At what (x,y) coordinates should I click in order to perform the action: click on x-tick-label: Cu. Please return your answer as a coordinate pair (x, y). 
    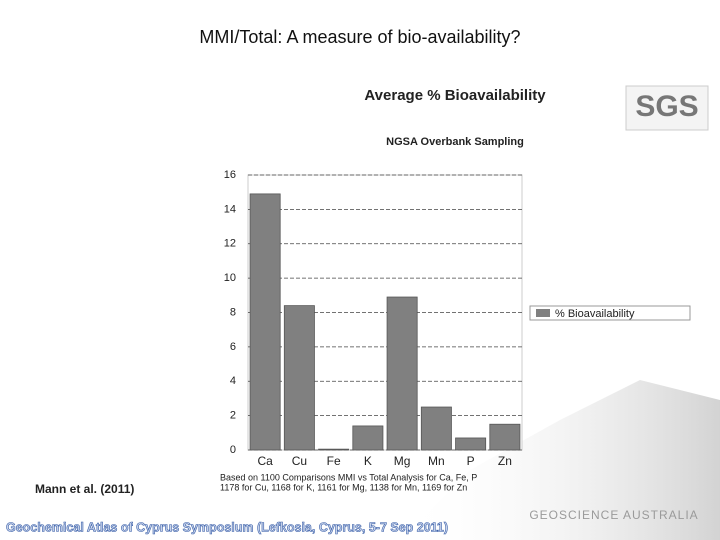
    Looking at the image, I should click on (299, 461).